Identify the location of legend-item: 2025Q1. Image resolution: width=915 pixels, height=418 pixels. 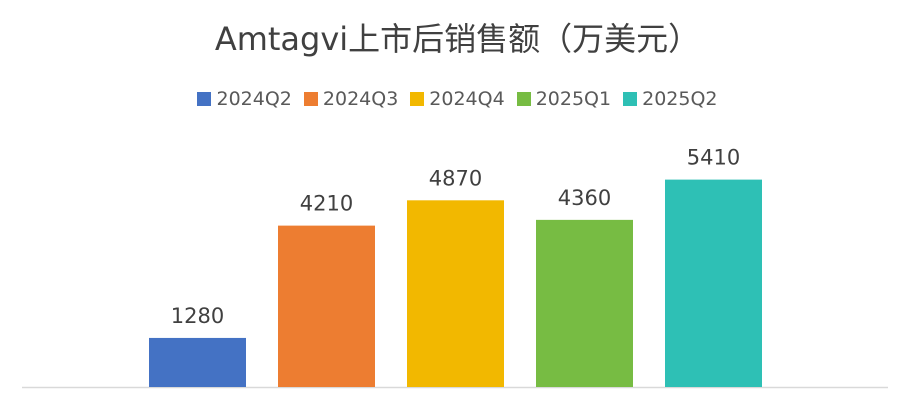
(564, 99).